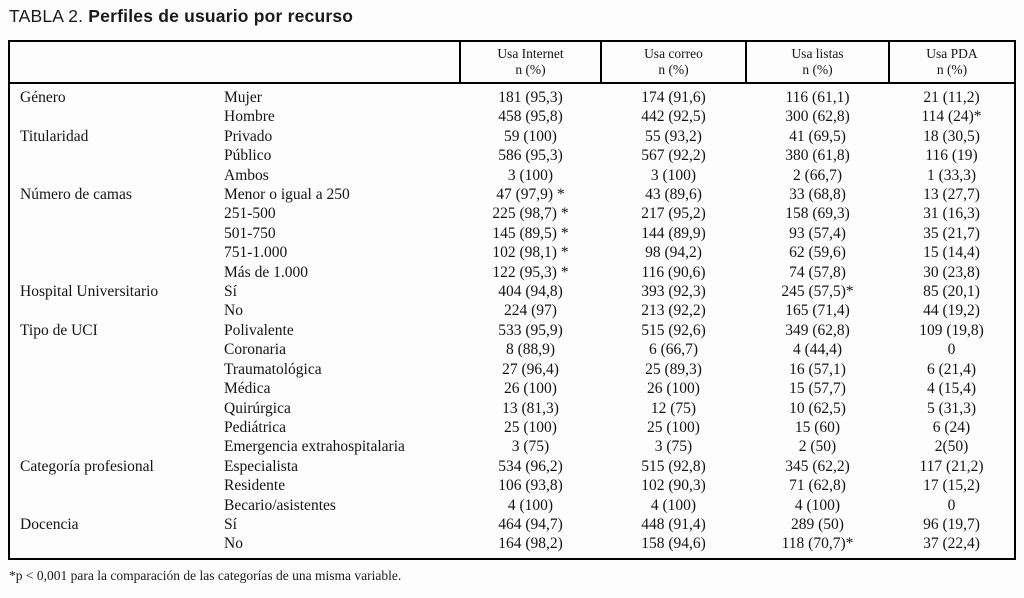 The image size is (1024, 598). Describe the element at coordinates (243, 97) in the screenshot. I see `row-category-label: Mujer` at that location.